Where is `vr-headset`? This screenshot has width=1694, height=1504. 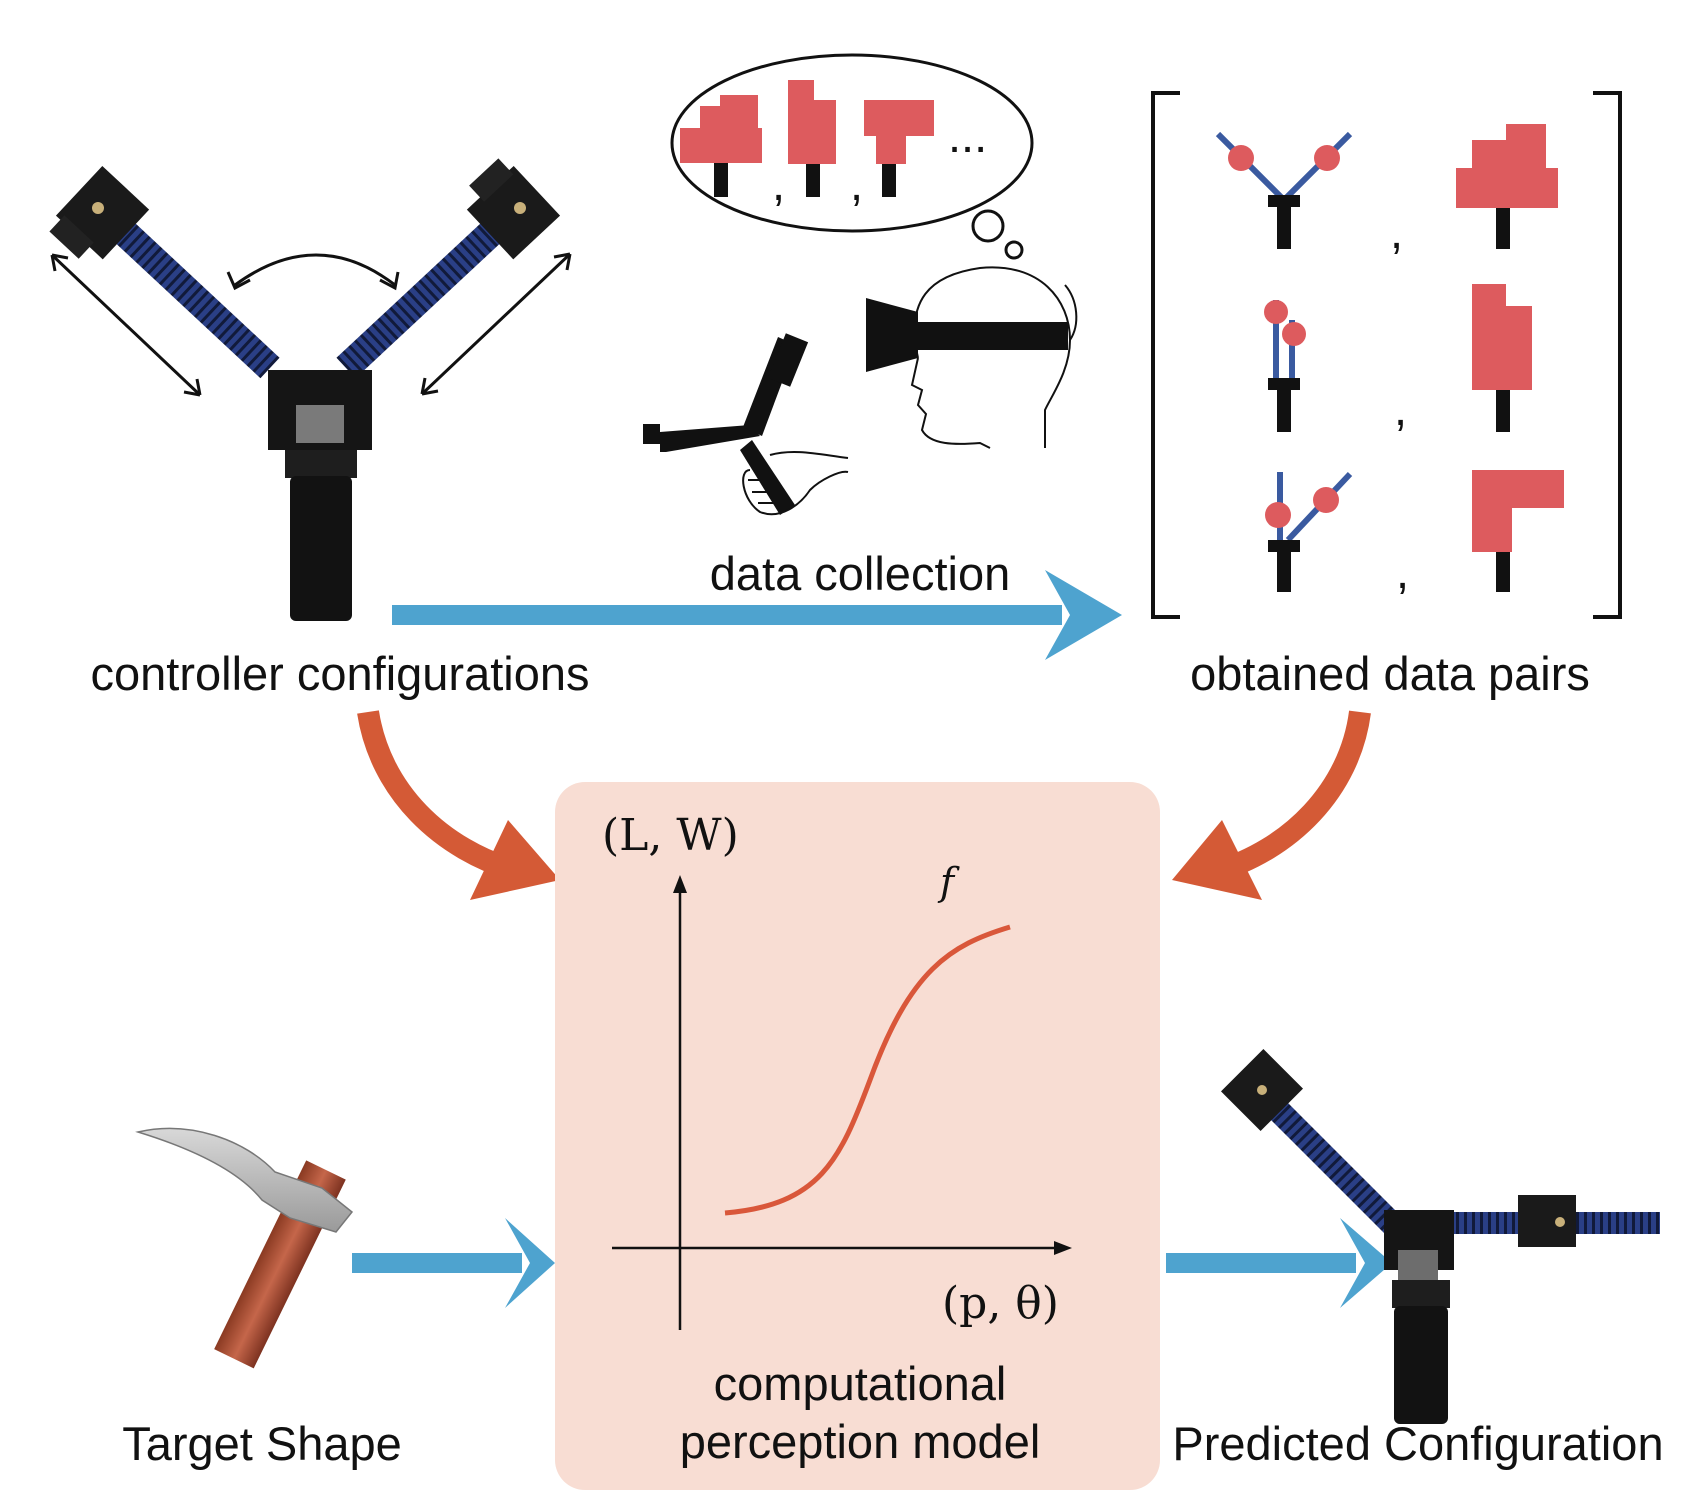 vr-headset is located at coordinates (967, 335).